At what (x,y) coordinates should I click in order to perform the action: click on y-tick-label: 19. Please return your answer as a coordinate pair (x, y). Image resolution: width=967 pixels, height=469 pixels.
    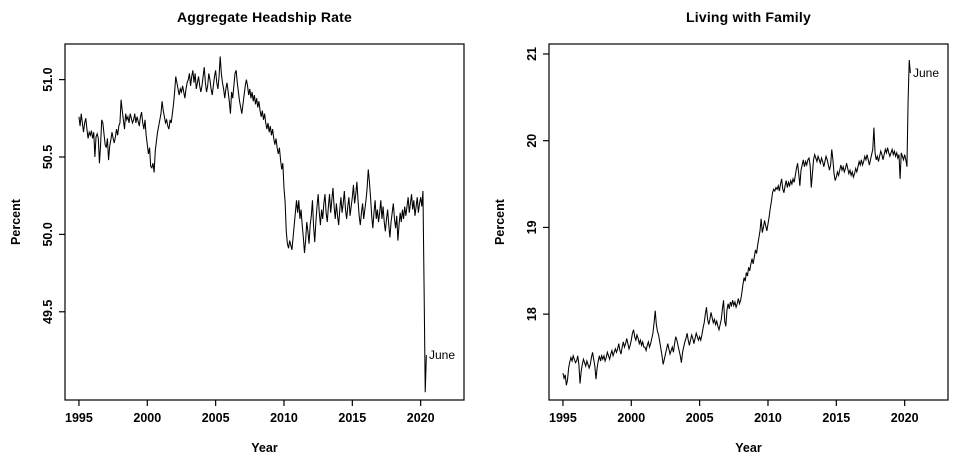
    Looking at the image, I should click on (532, 227).